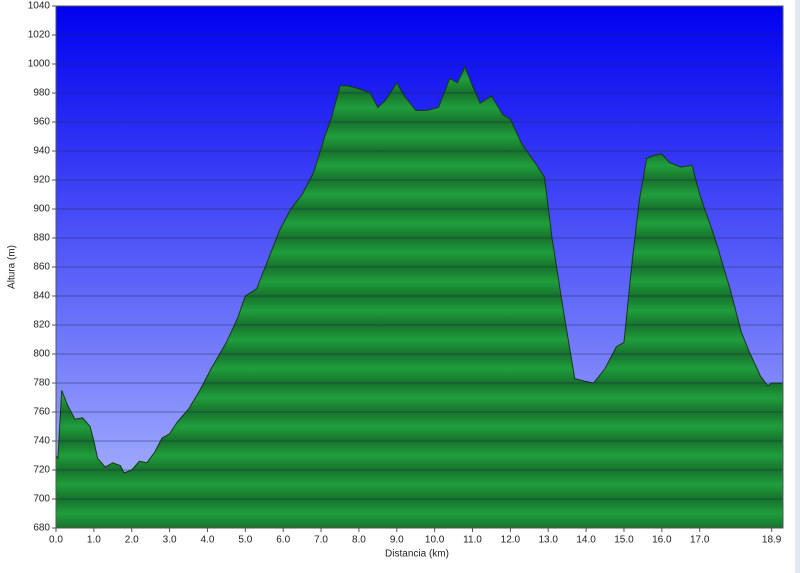 This screenshot has width=800, height=573. What do you see at coordinates (772, 540) in the screenshot?
I see `x-tick-label: 18.9` at bounding box center [772, 540].